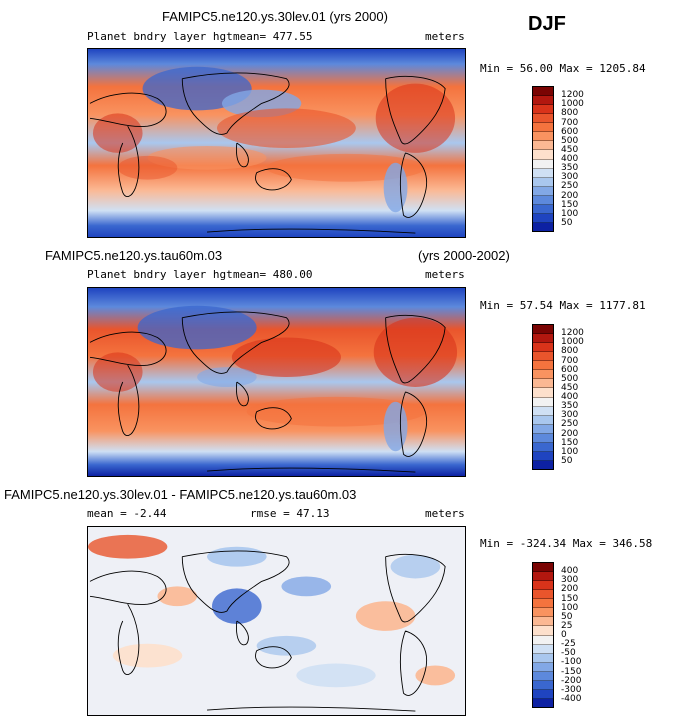 This screenshot has height=725, width=690. Describe the element at coordinates (567, 625) in the screenshot. I see `colorbar-label: 25` at that location.